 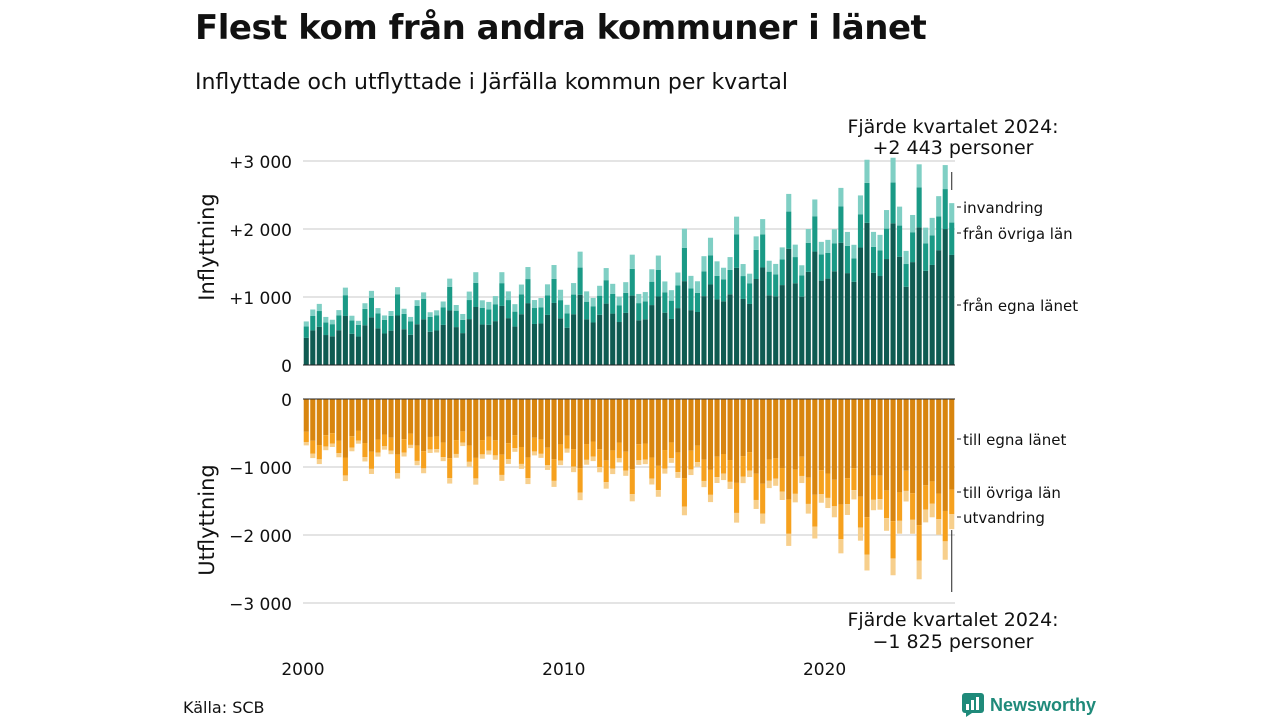 I want to click on y-tick-label: +1 000, so click(x=260, y=299).